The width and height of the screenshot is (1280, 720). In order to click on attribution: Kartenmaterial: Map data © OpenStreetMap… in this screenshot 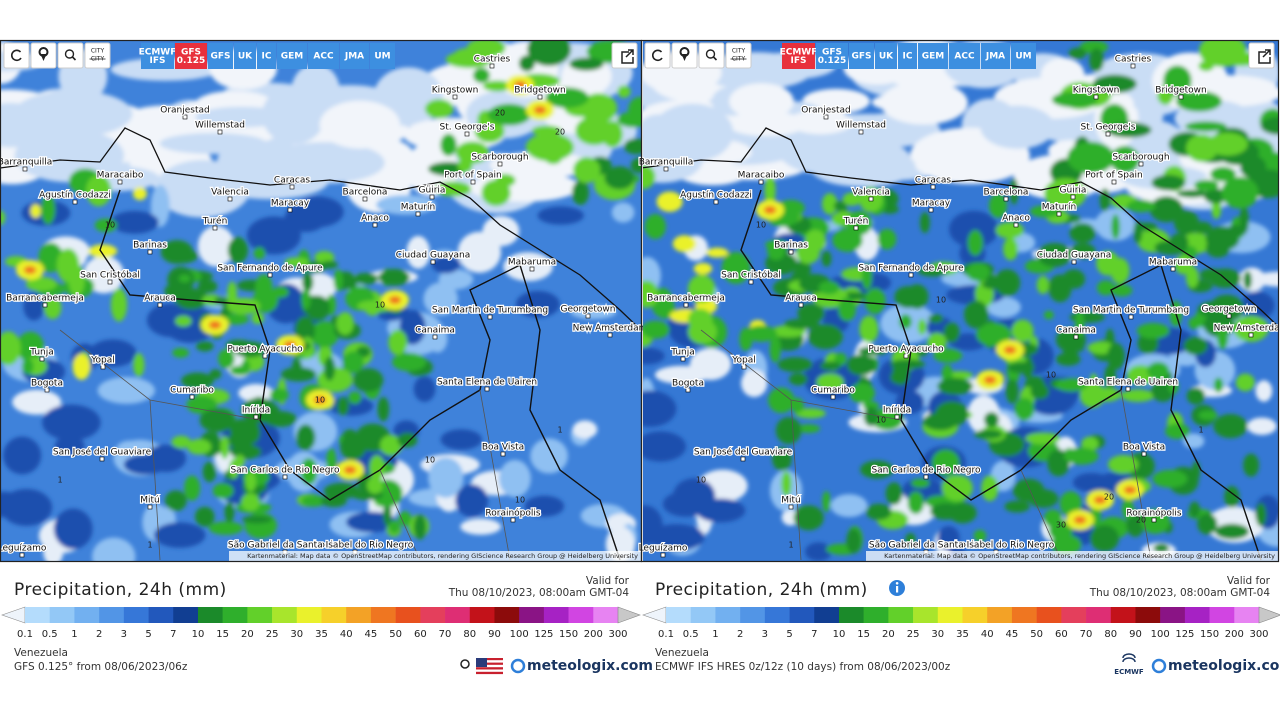, I will do `click(1079, 556)`.